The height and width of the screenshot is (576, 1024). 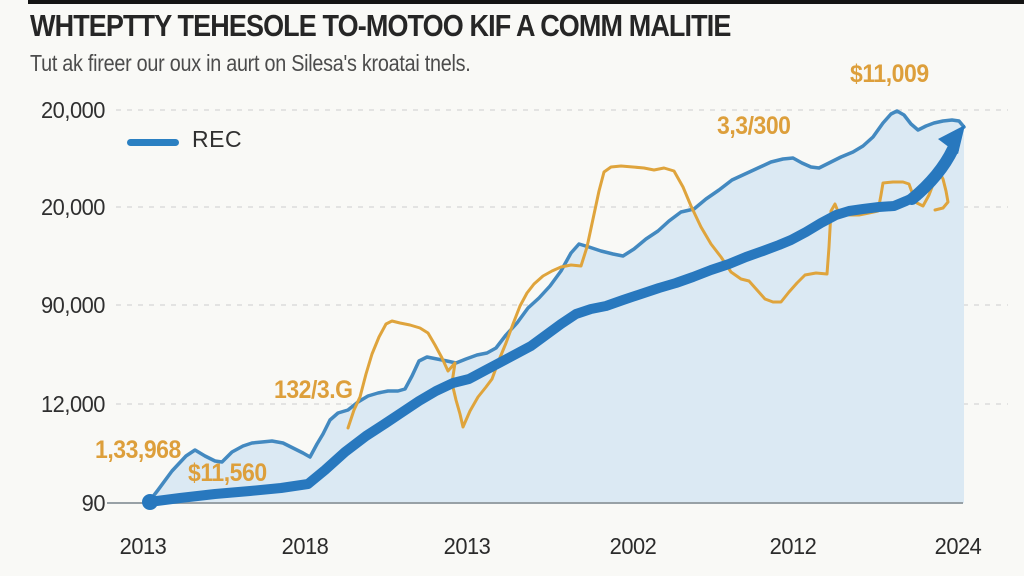 I want to click on data-annotation: 3,3/300, so click(x=754, y=126).